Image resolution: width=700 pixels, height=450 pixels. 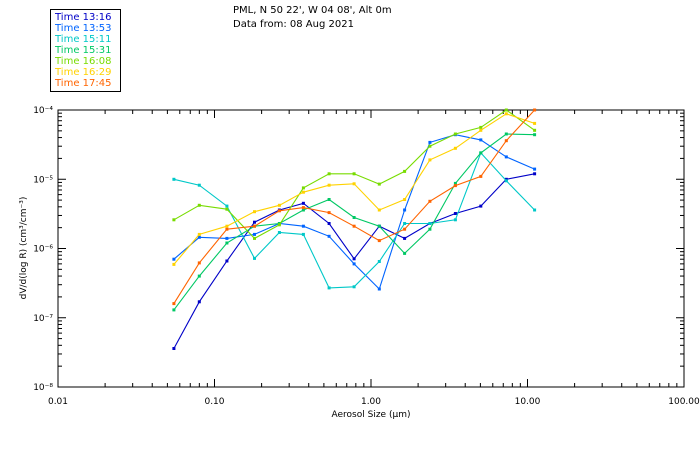 I want to click on legend-entry: Time 15:31, so click(x=83, y=50).